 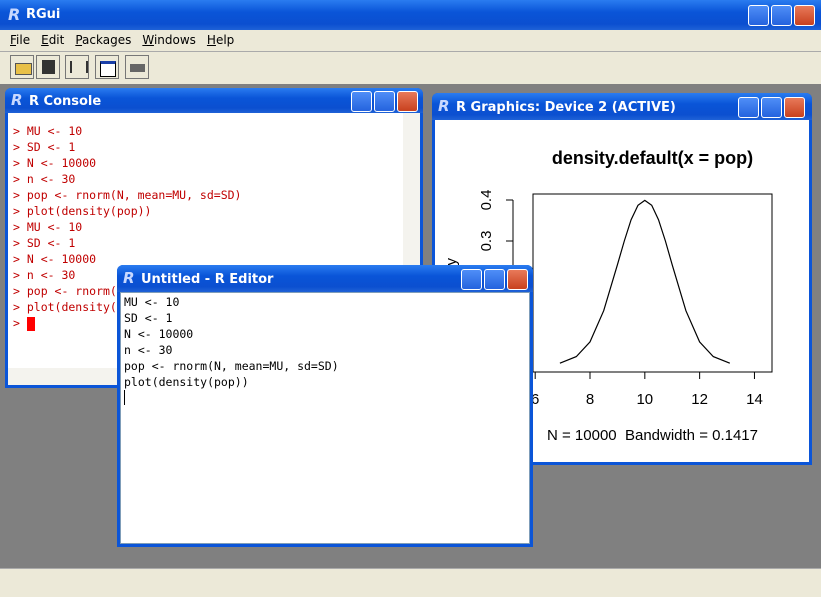 I want to click on graphics-title: R Graphics: Device 2 (ACTIVE), so click(x=566, y=107).